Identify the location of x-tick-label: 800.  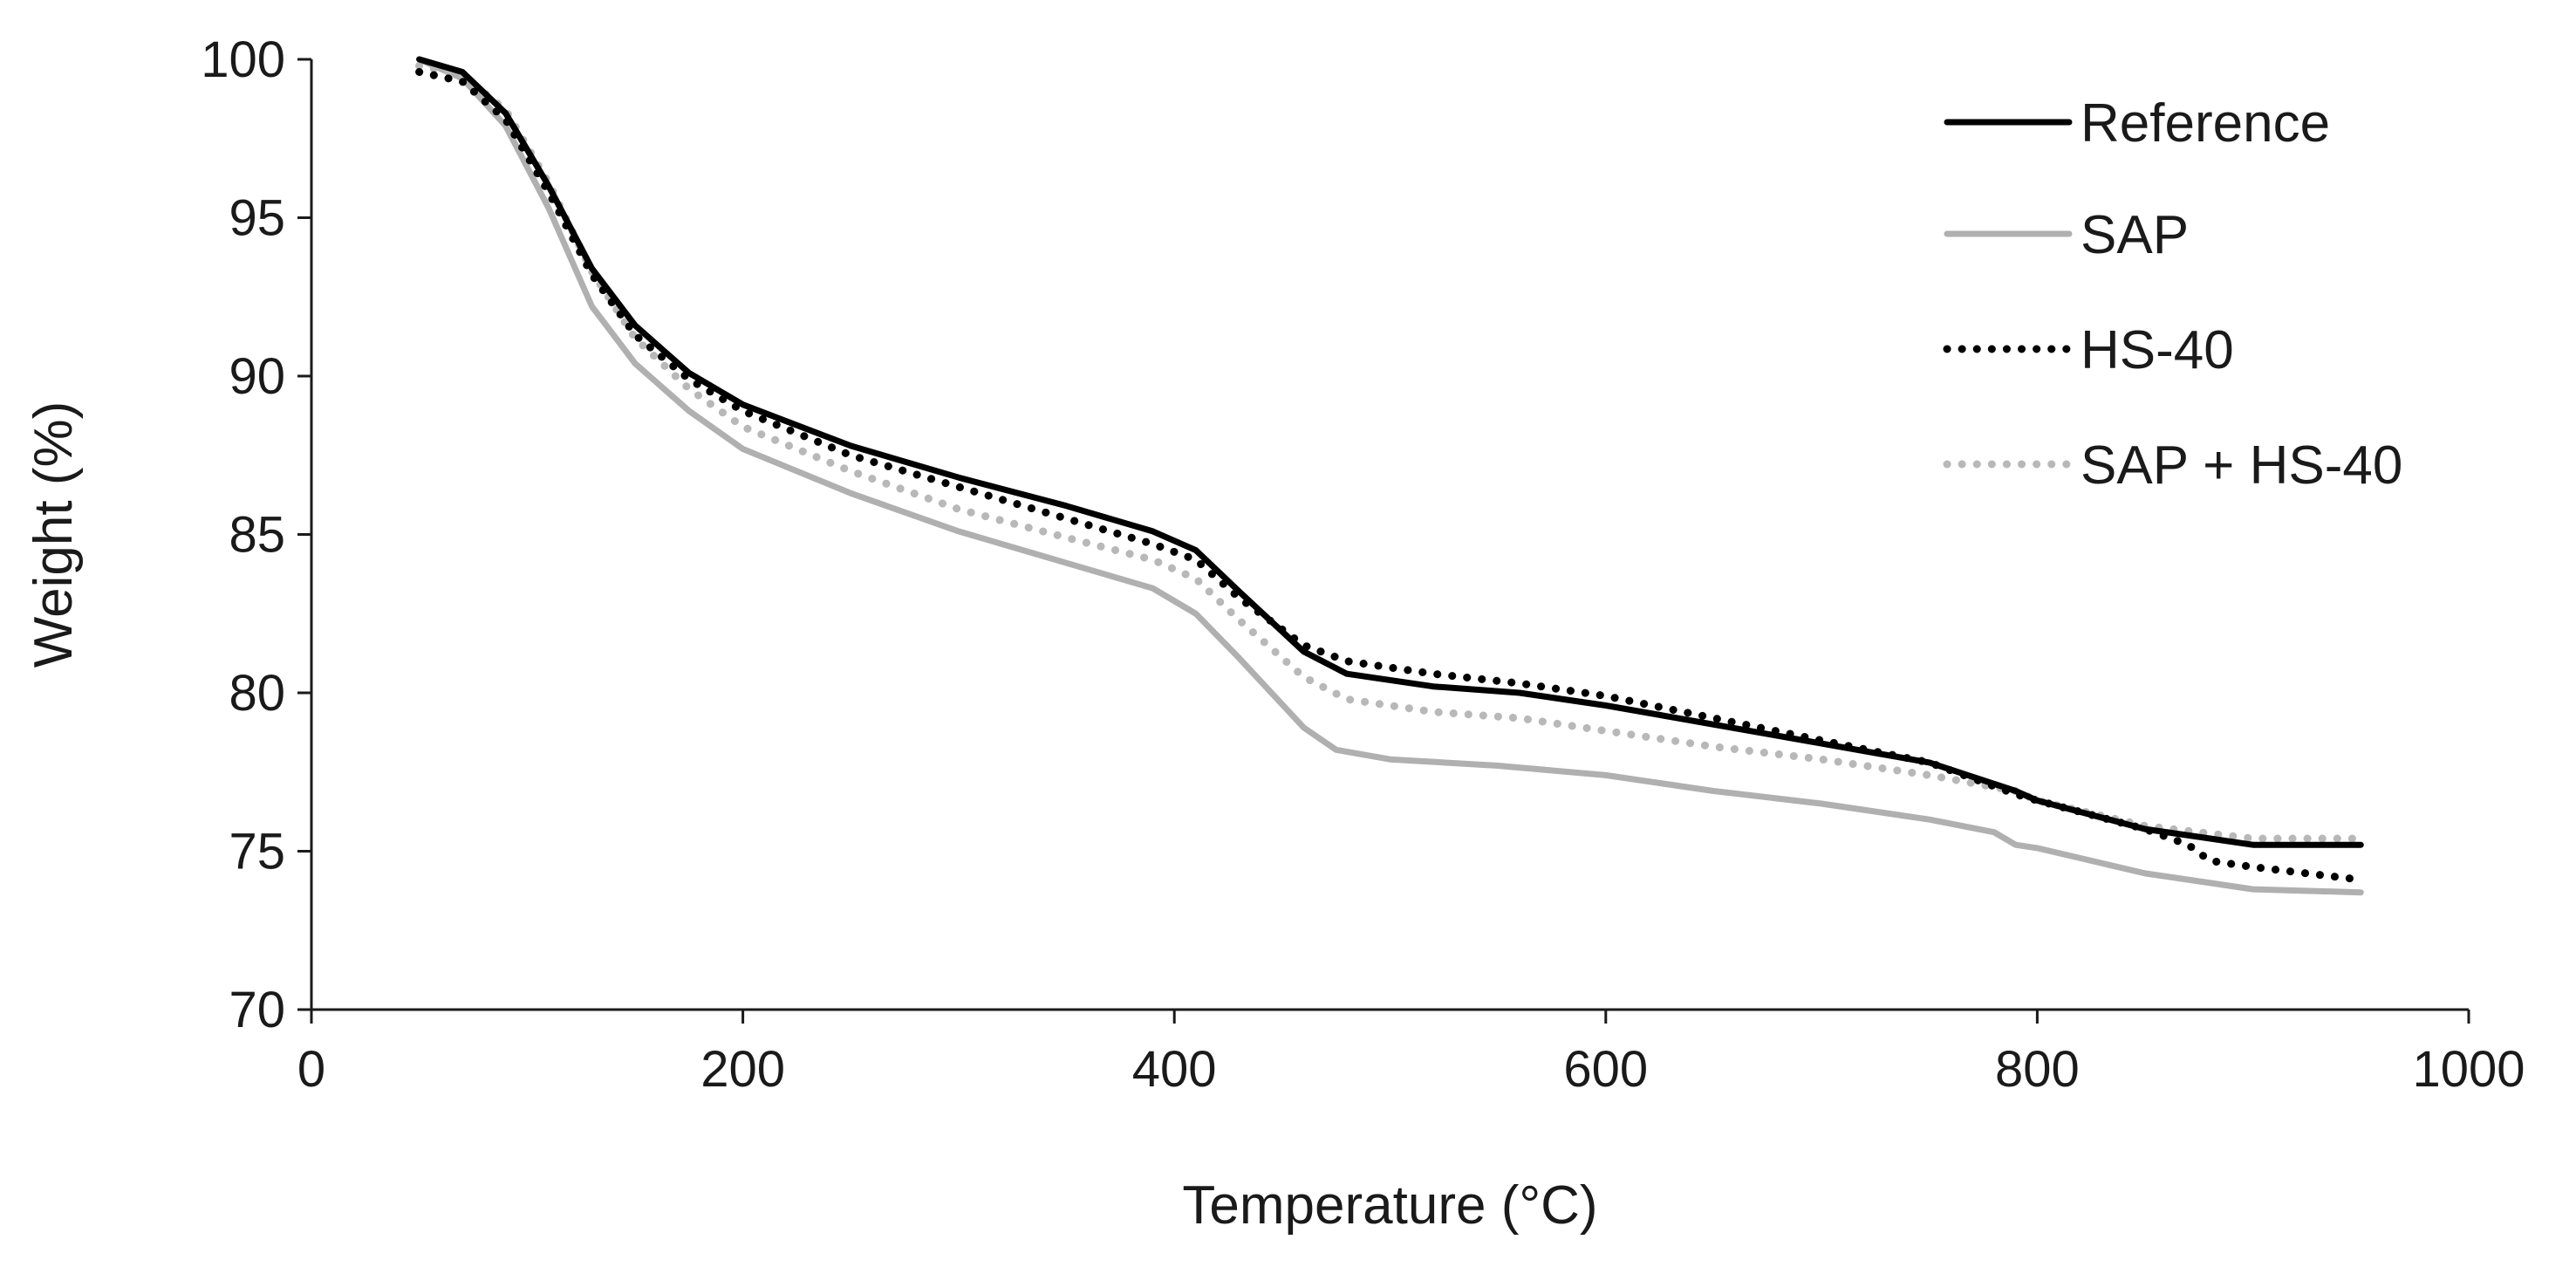
(2038, 1069).